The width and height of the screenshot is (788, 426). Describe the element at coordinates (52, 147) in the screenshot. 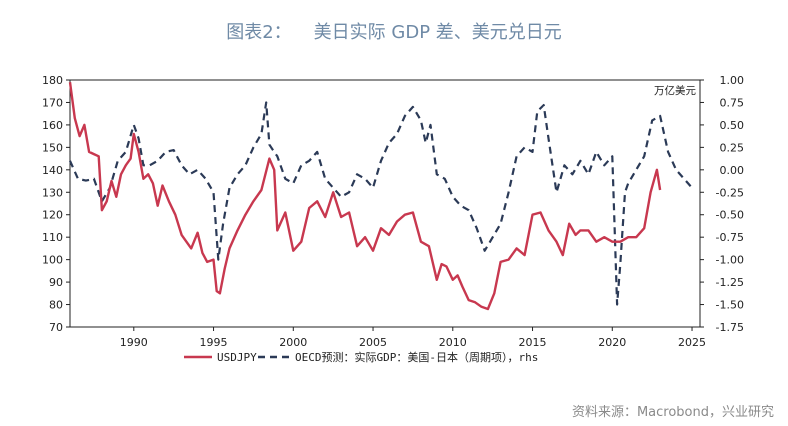

I see `y-left-tick-label: 150` at that location.